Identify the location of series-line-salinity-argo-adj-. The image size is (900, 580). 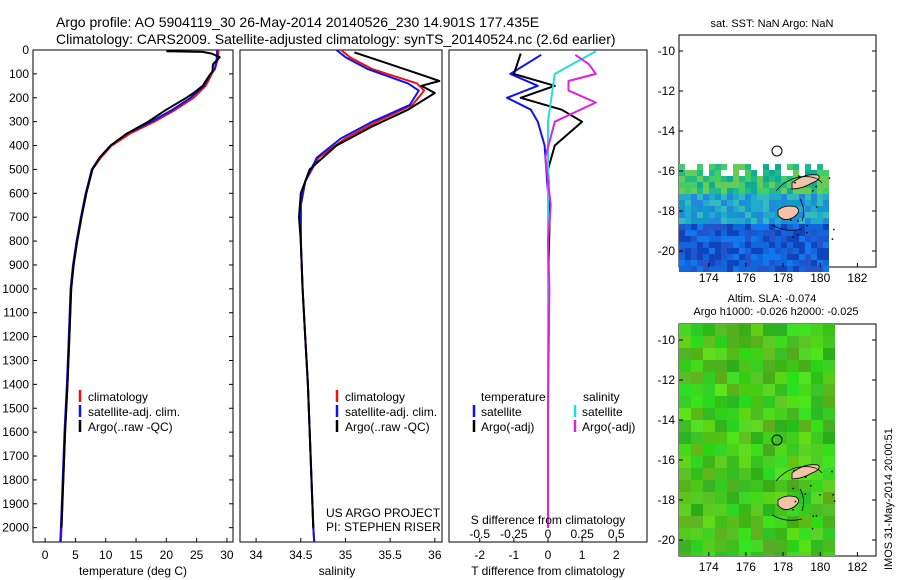
(570, 290).